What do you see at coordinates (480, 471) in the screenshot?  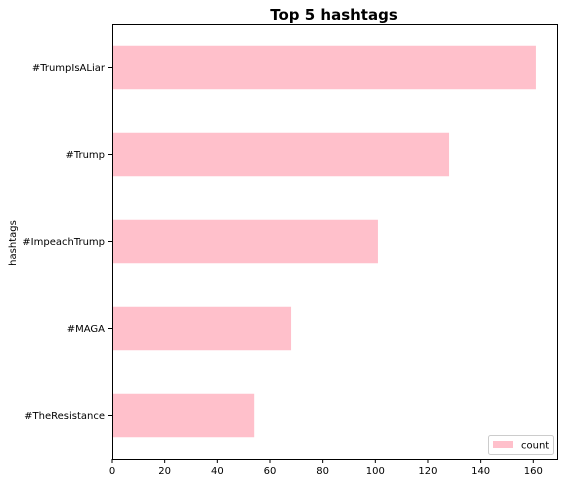 I see `x-tick-label: 140` at bounding box center [480, 471].